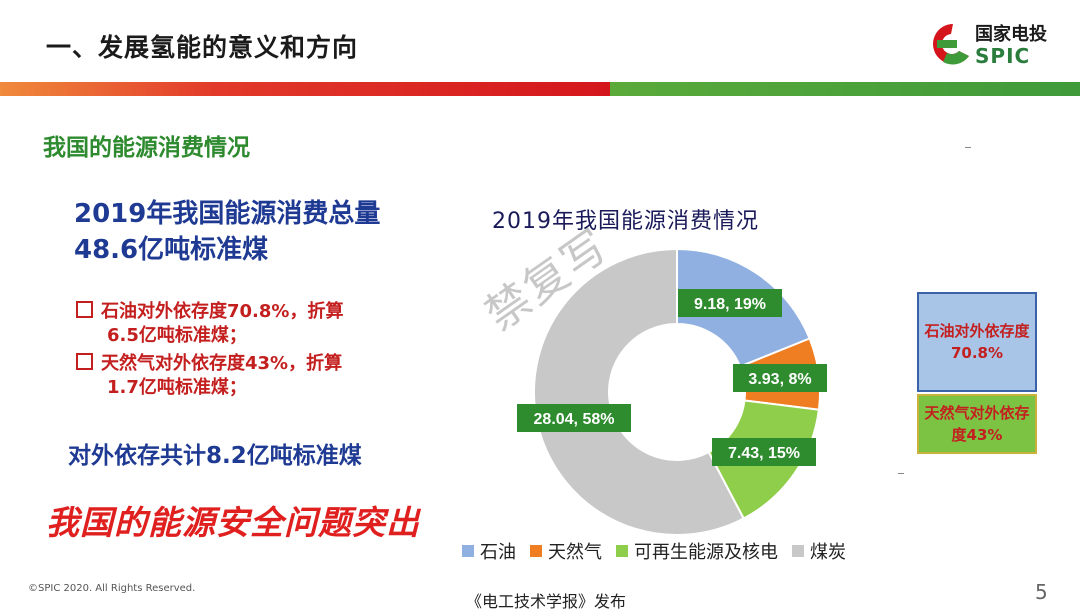 This screenshot has height=612, width=1080. I want to click on donut-chart: 9.18, 19% 3.93, 8% 7.43, 15% 28.04, 58%, so click(672, 391).